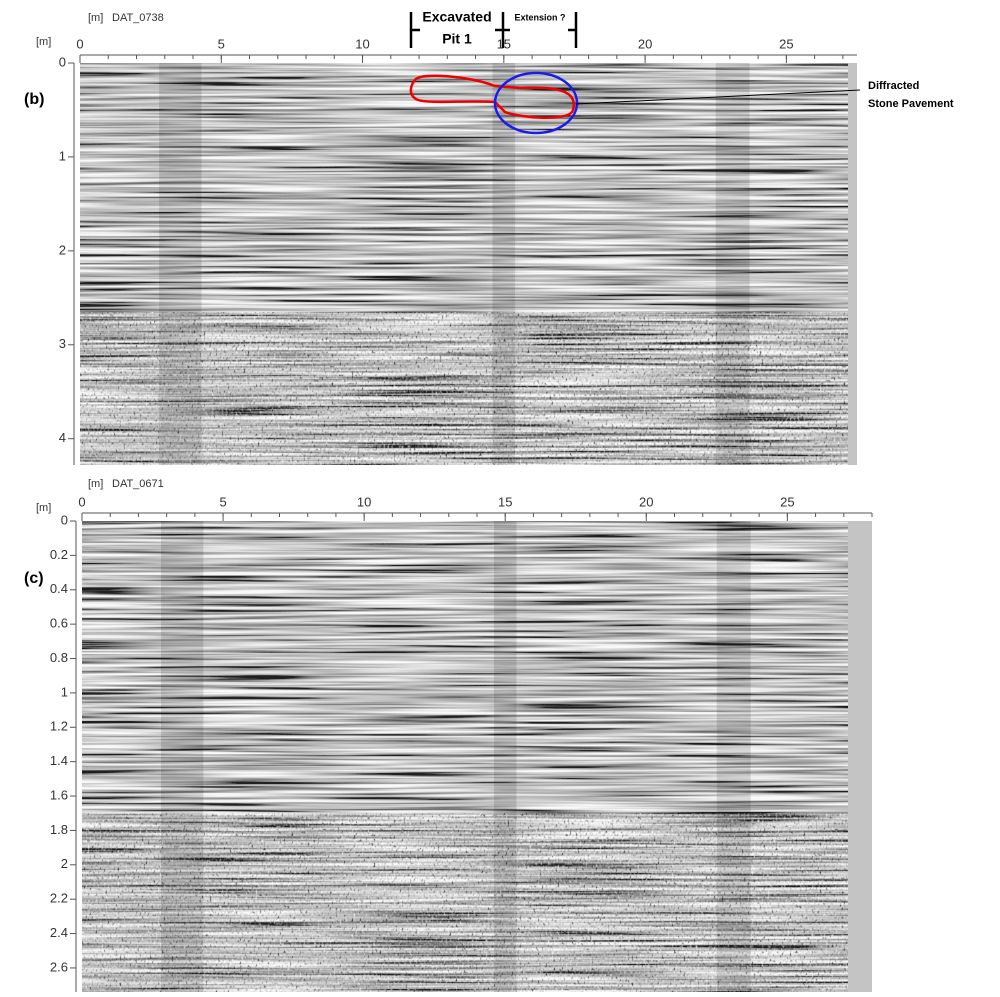 Image resolution: width=1000 pixels, height=997 pixels. What do you see at coordinates (59, 966) in the screenshot?
I see `y-tick-label: 2.6` at bounding box center [59, 966].